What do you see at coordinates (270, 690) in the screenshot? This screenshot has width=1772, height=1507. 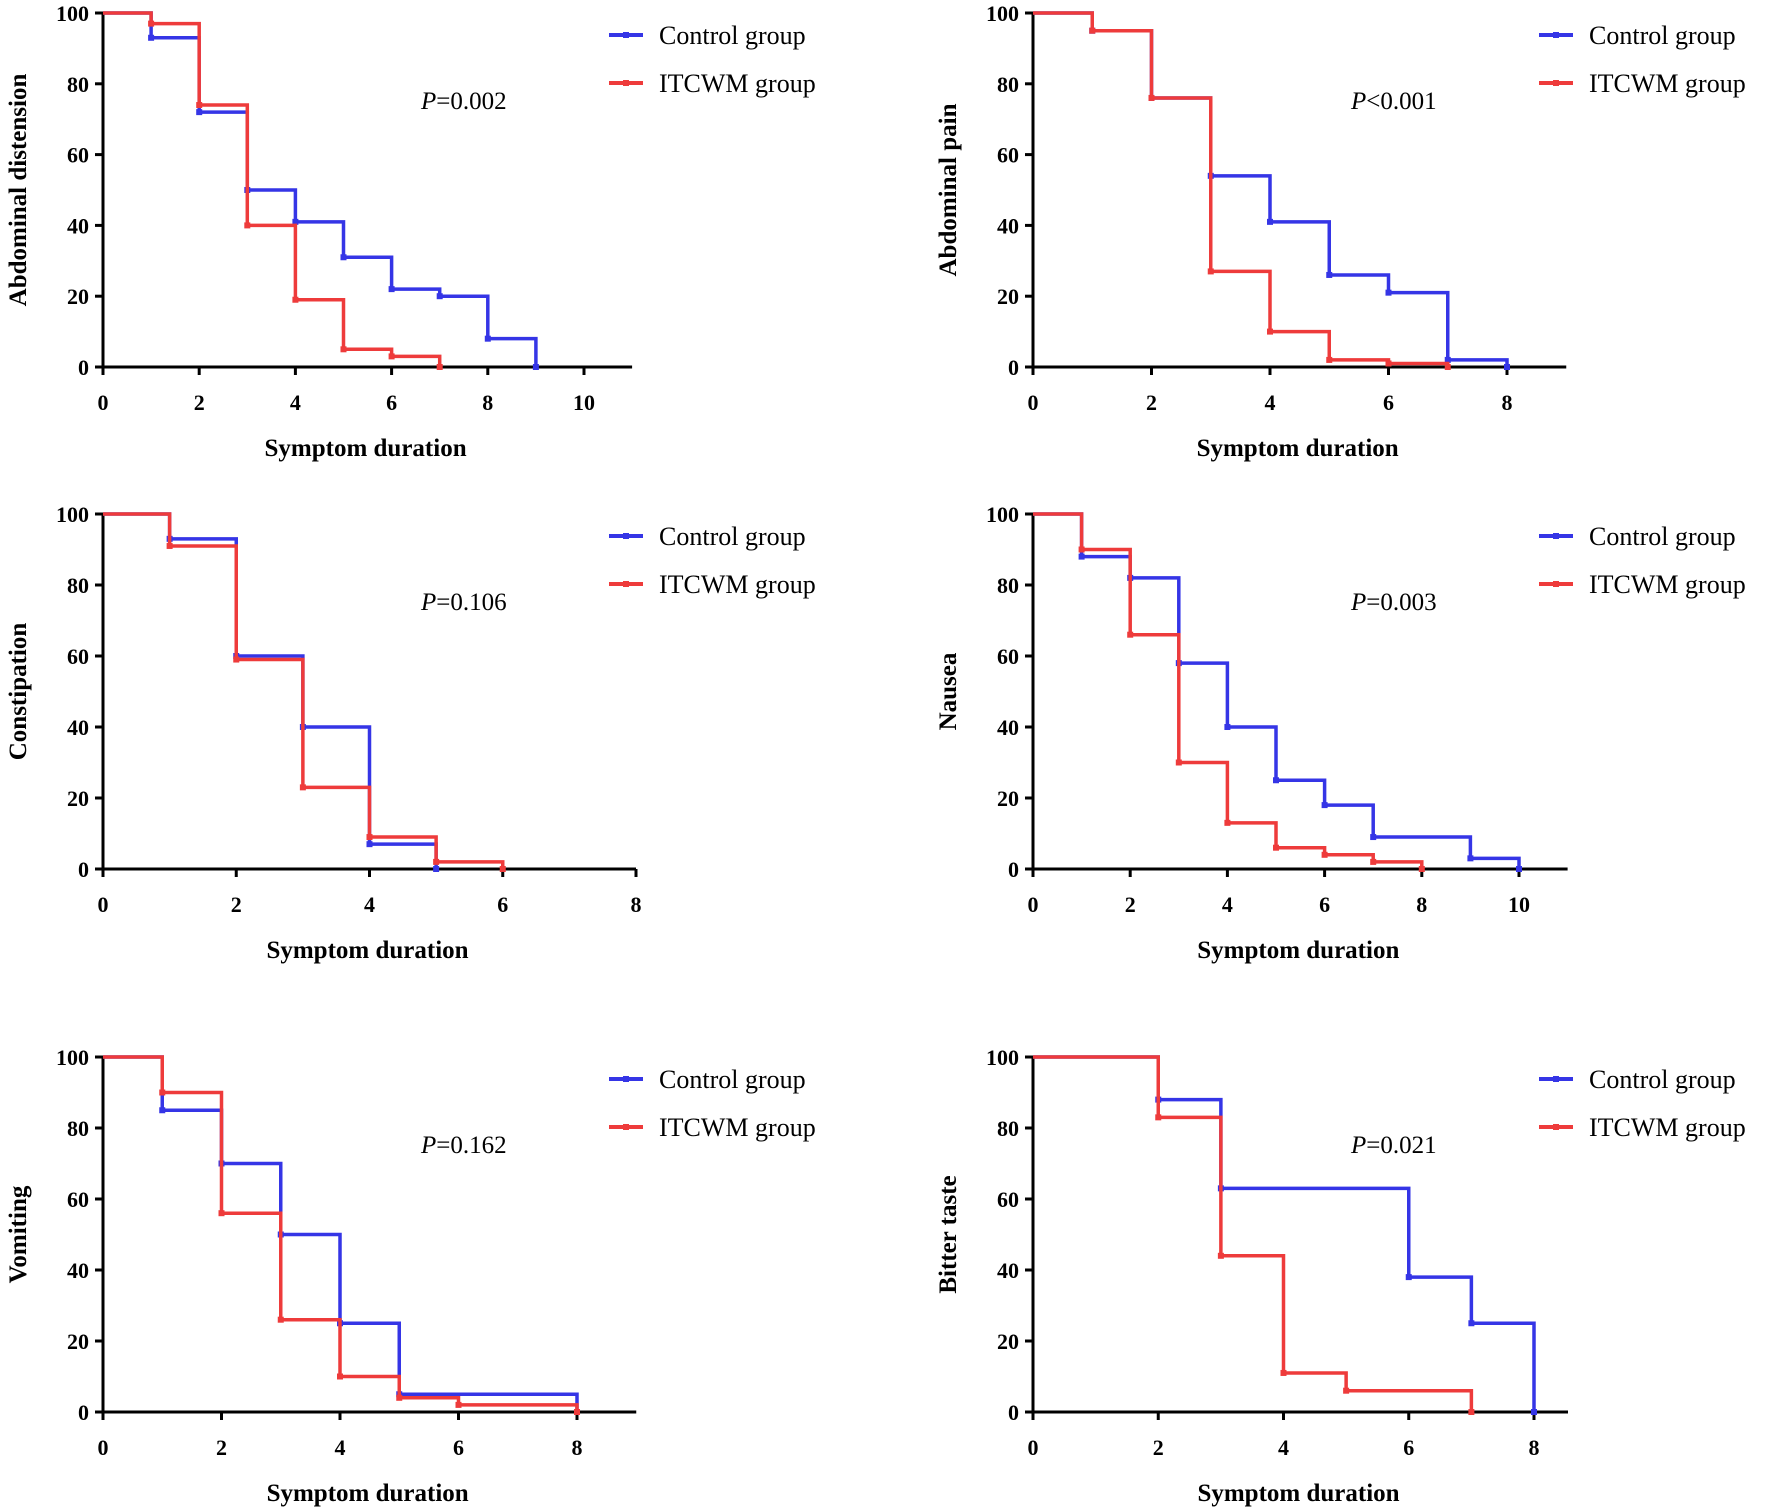 I see `series-line-control` at bounding box center [270, 690].